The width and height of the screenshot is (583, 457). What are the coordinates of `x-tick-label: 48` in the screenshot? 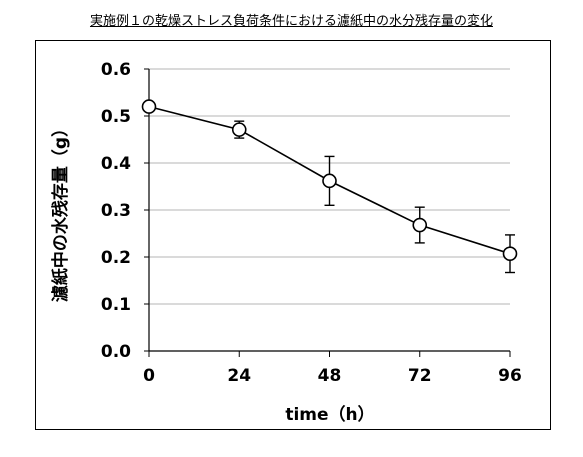 It's located at (330, 376).